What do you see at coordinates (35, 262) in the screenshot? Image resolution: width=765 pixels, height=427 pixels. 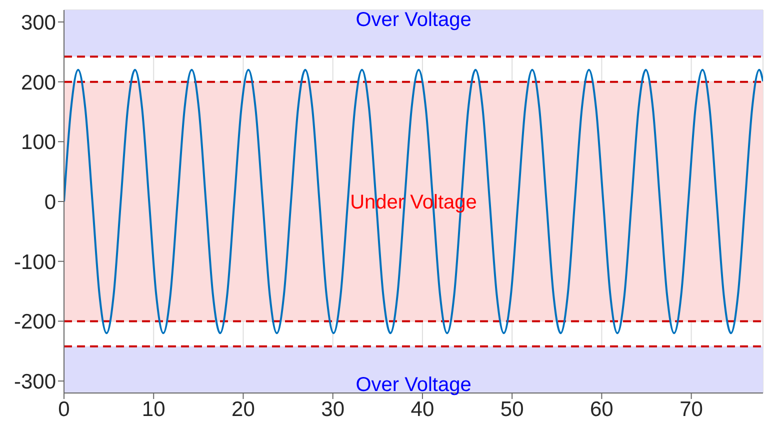 I see `y-tick-label: -100` at bounding box center [35, 262].